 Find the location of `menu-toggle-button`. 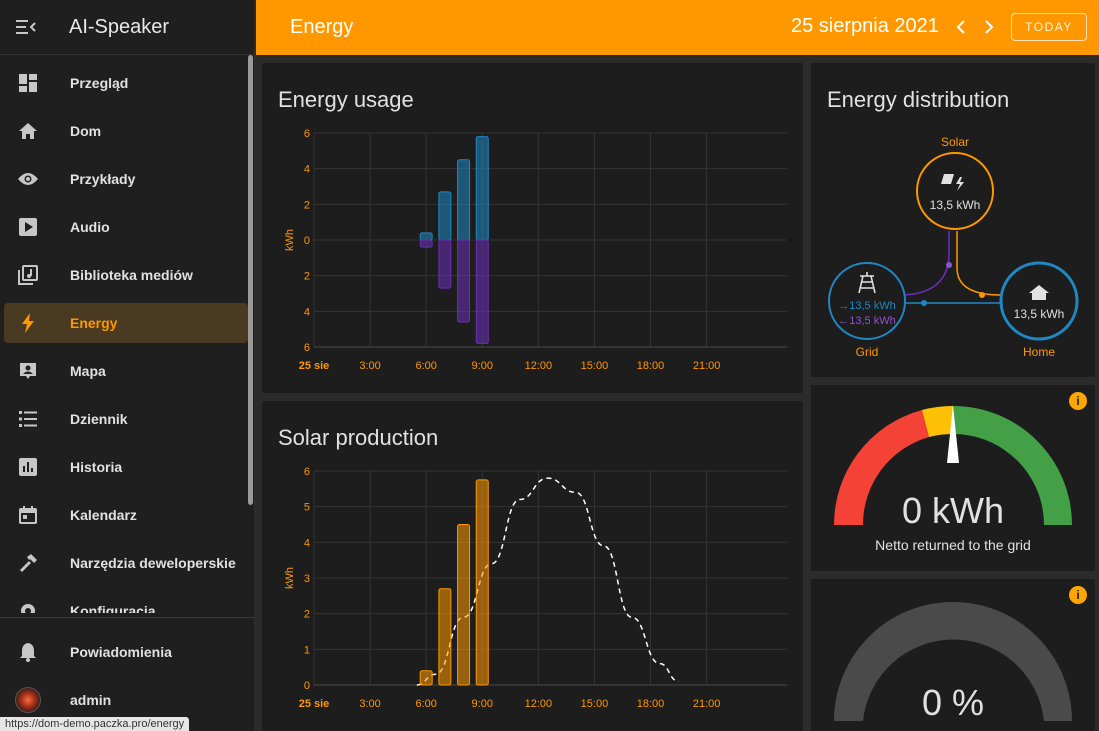

menu-toggle-button is located at coordinates (26, 27).